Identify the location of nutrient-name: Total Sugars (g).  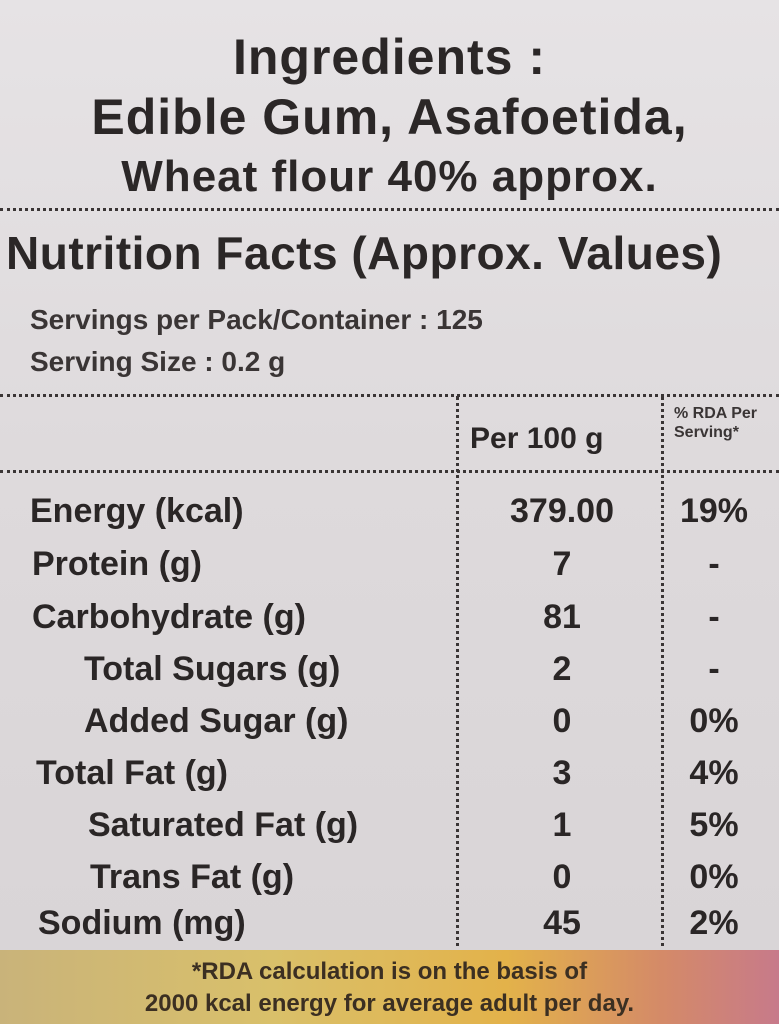
(212, 669).